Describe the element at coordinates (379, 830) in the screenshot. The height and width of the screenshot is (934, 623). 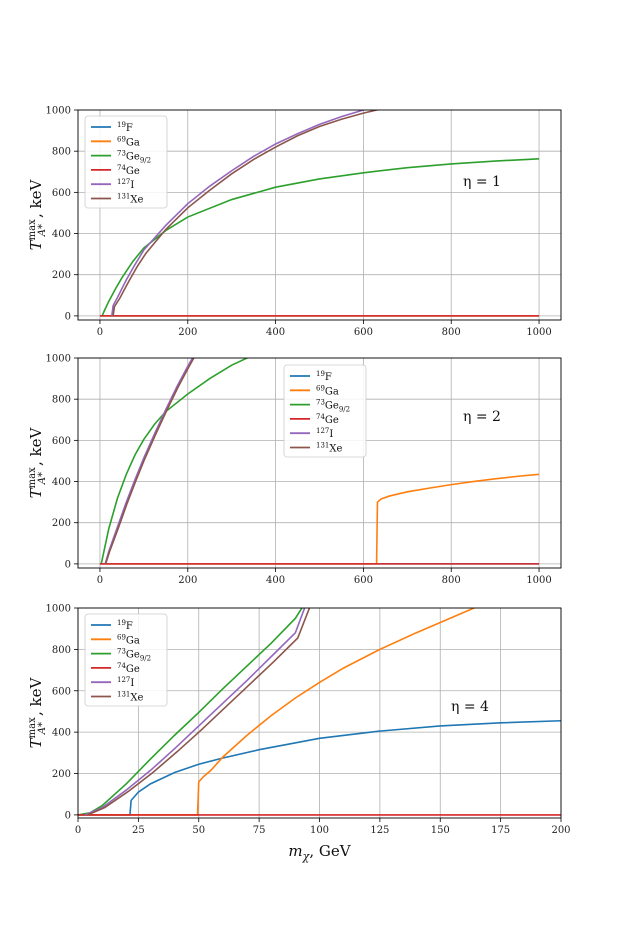
I see `x-tick-label: 125` at that location.